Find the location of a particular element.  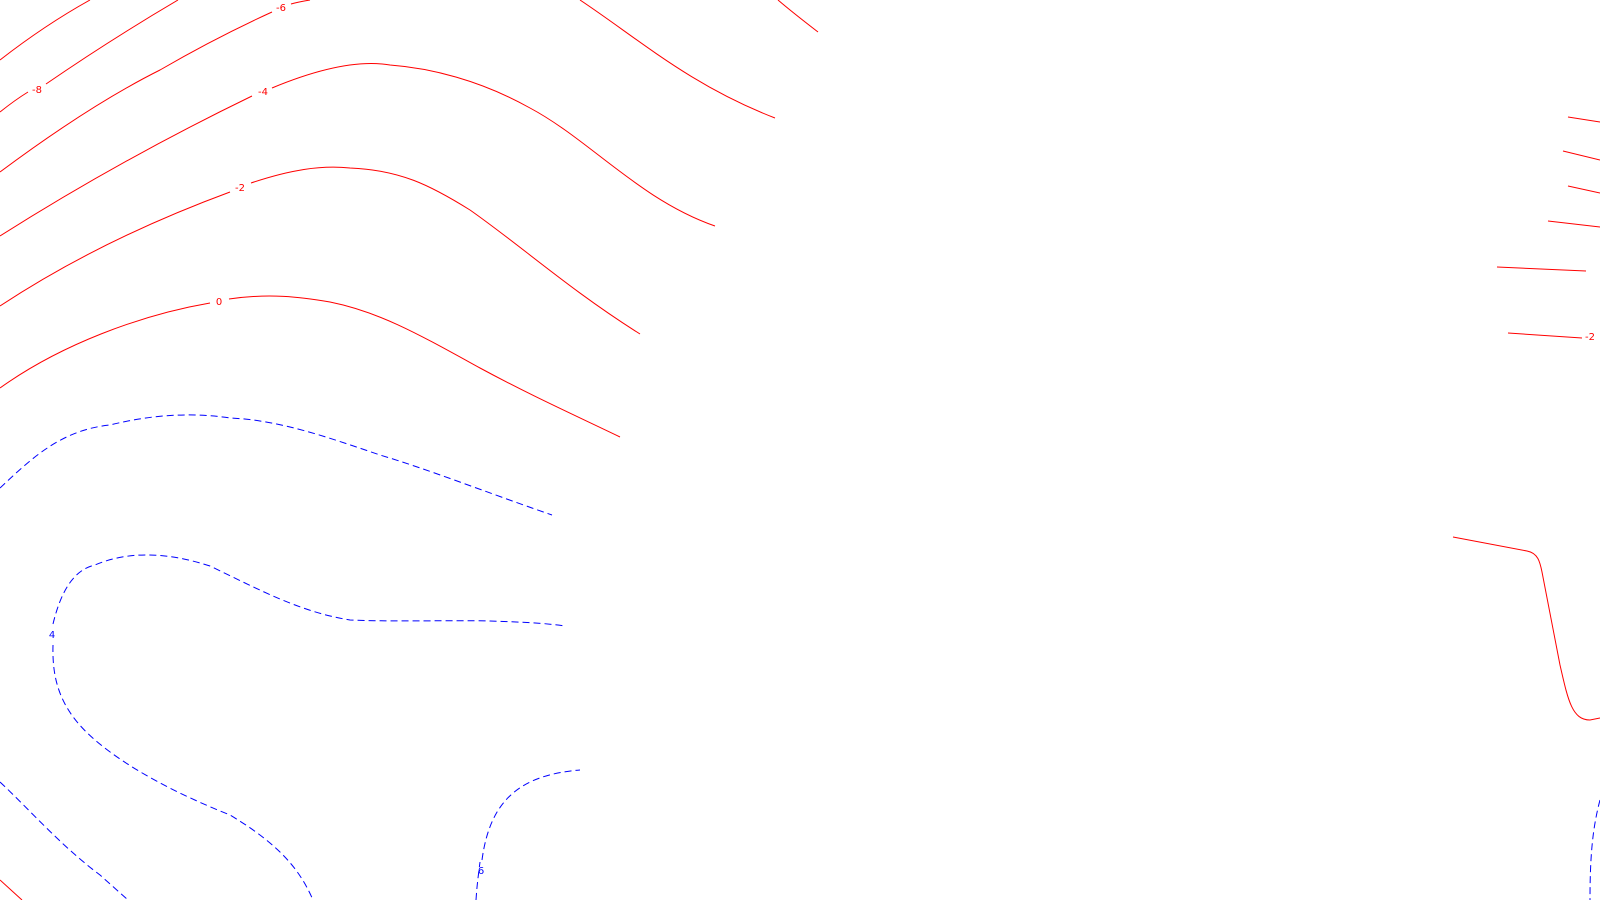

contour-label: 0 is located at coordinates (219, 302).